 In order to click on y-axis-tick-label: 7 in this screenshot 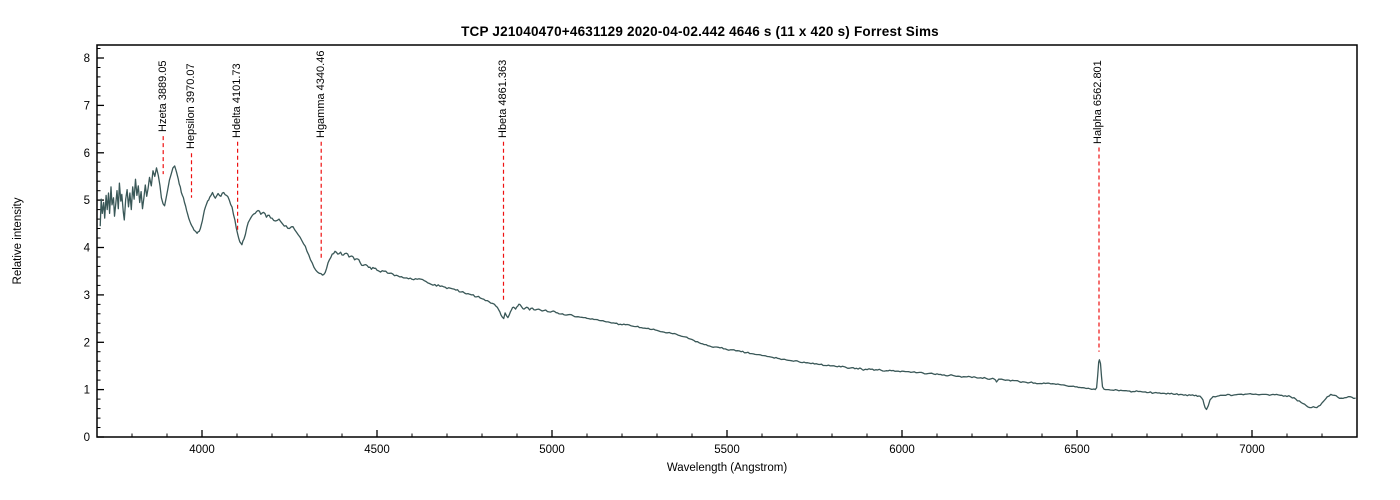, I will do `click(87, 106)`.